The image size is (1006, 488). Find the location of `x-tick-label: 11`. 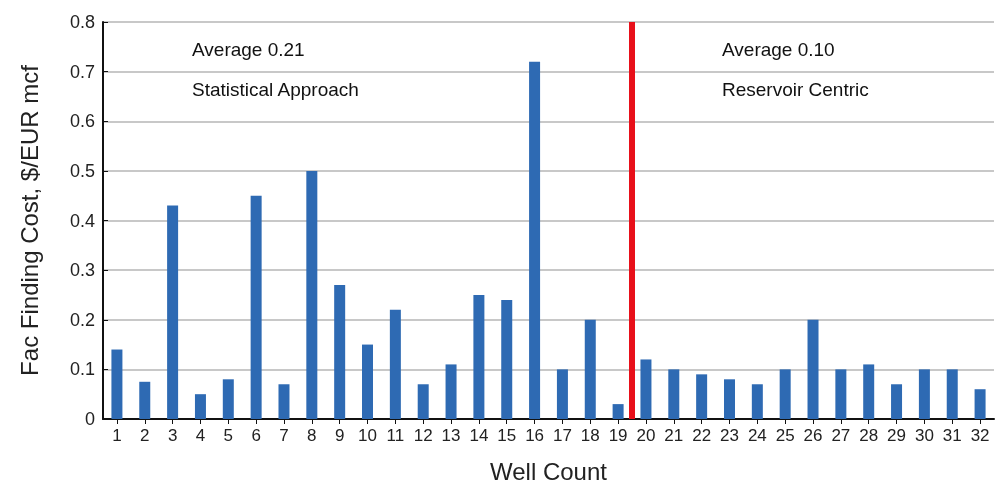

x-tick-label: 11 is located at coordinates (395, 435).